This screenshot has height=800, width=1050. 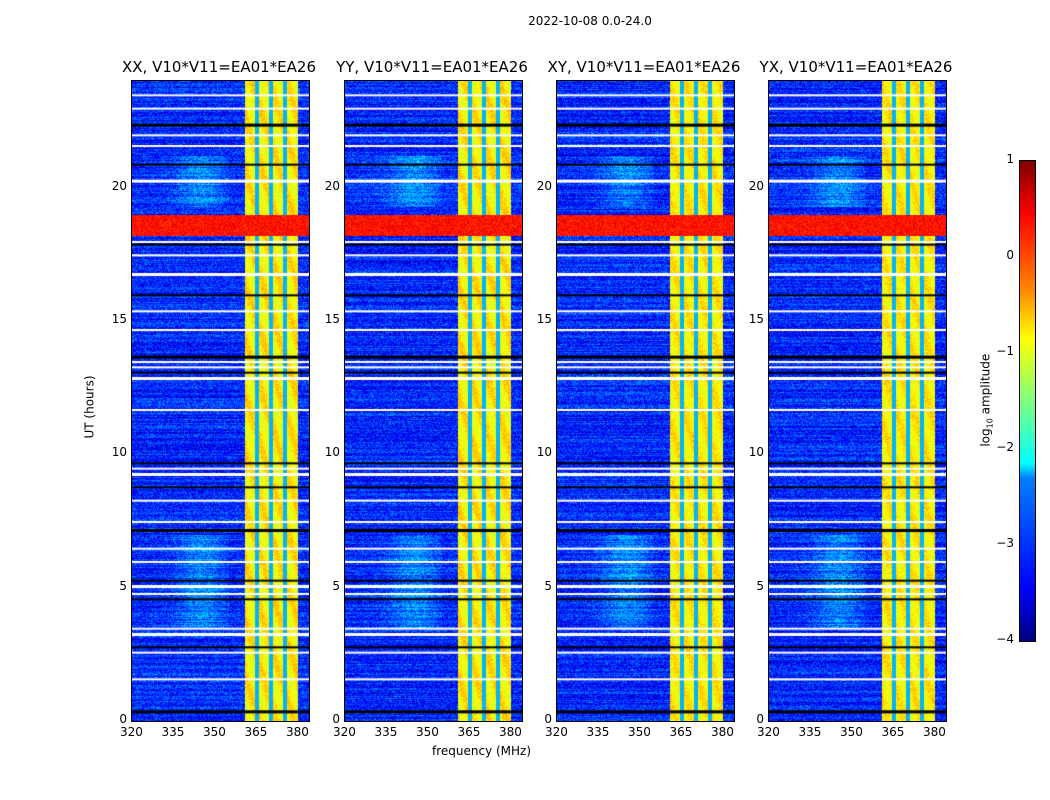 I want to click on panel-title: YX, V10*V11=EA01*EA26, so click(x=856, y=67).